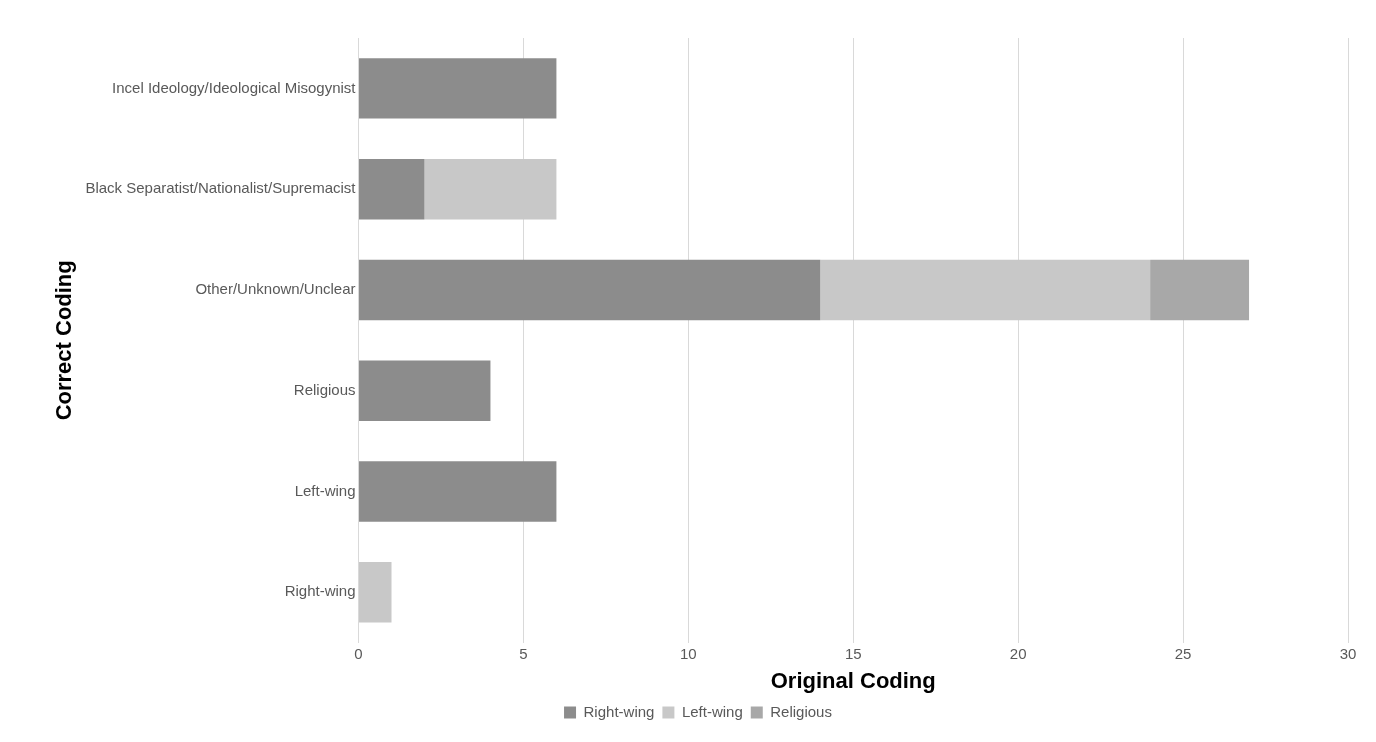  I want to click on x-tick-label: 30, so click(1348, 653).